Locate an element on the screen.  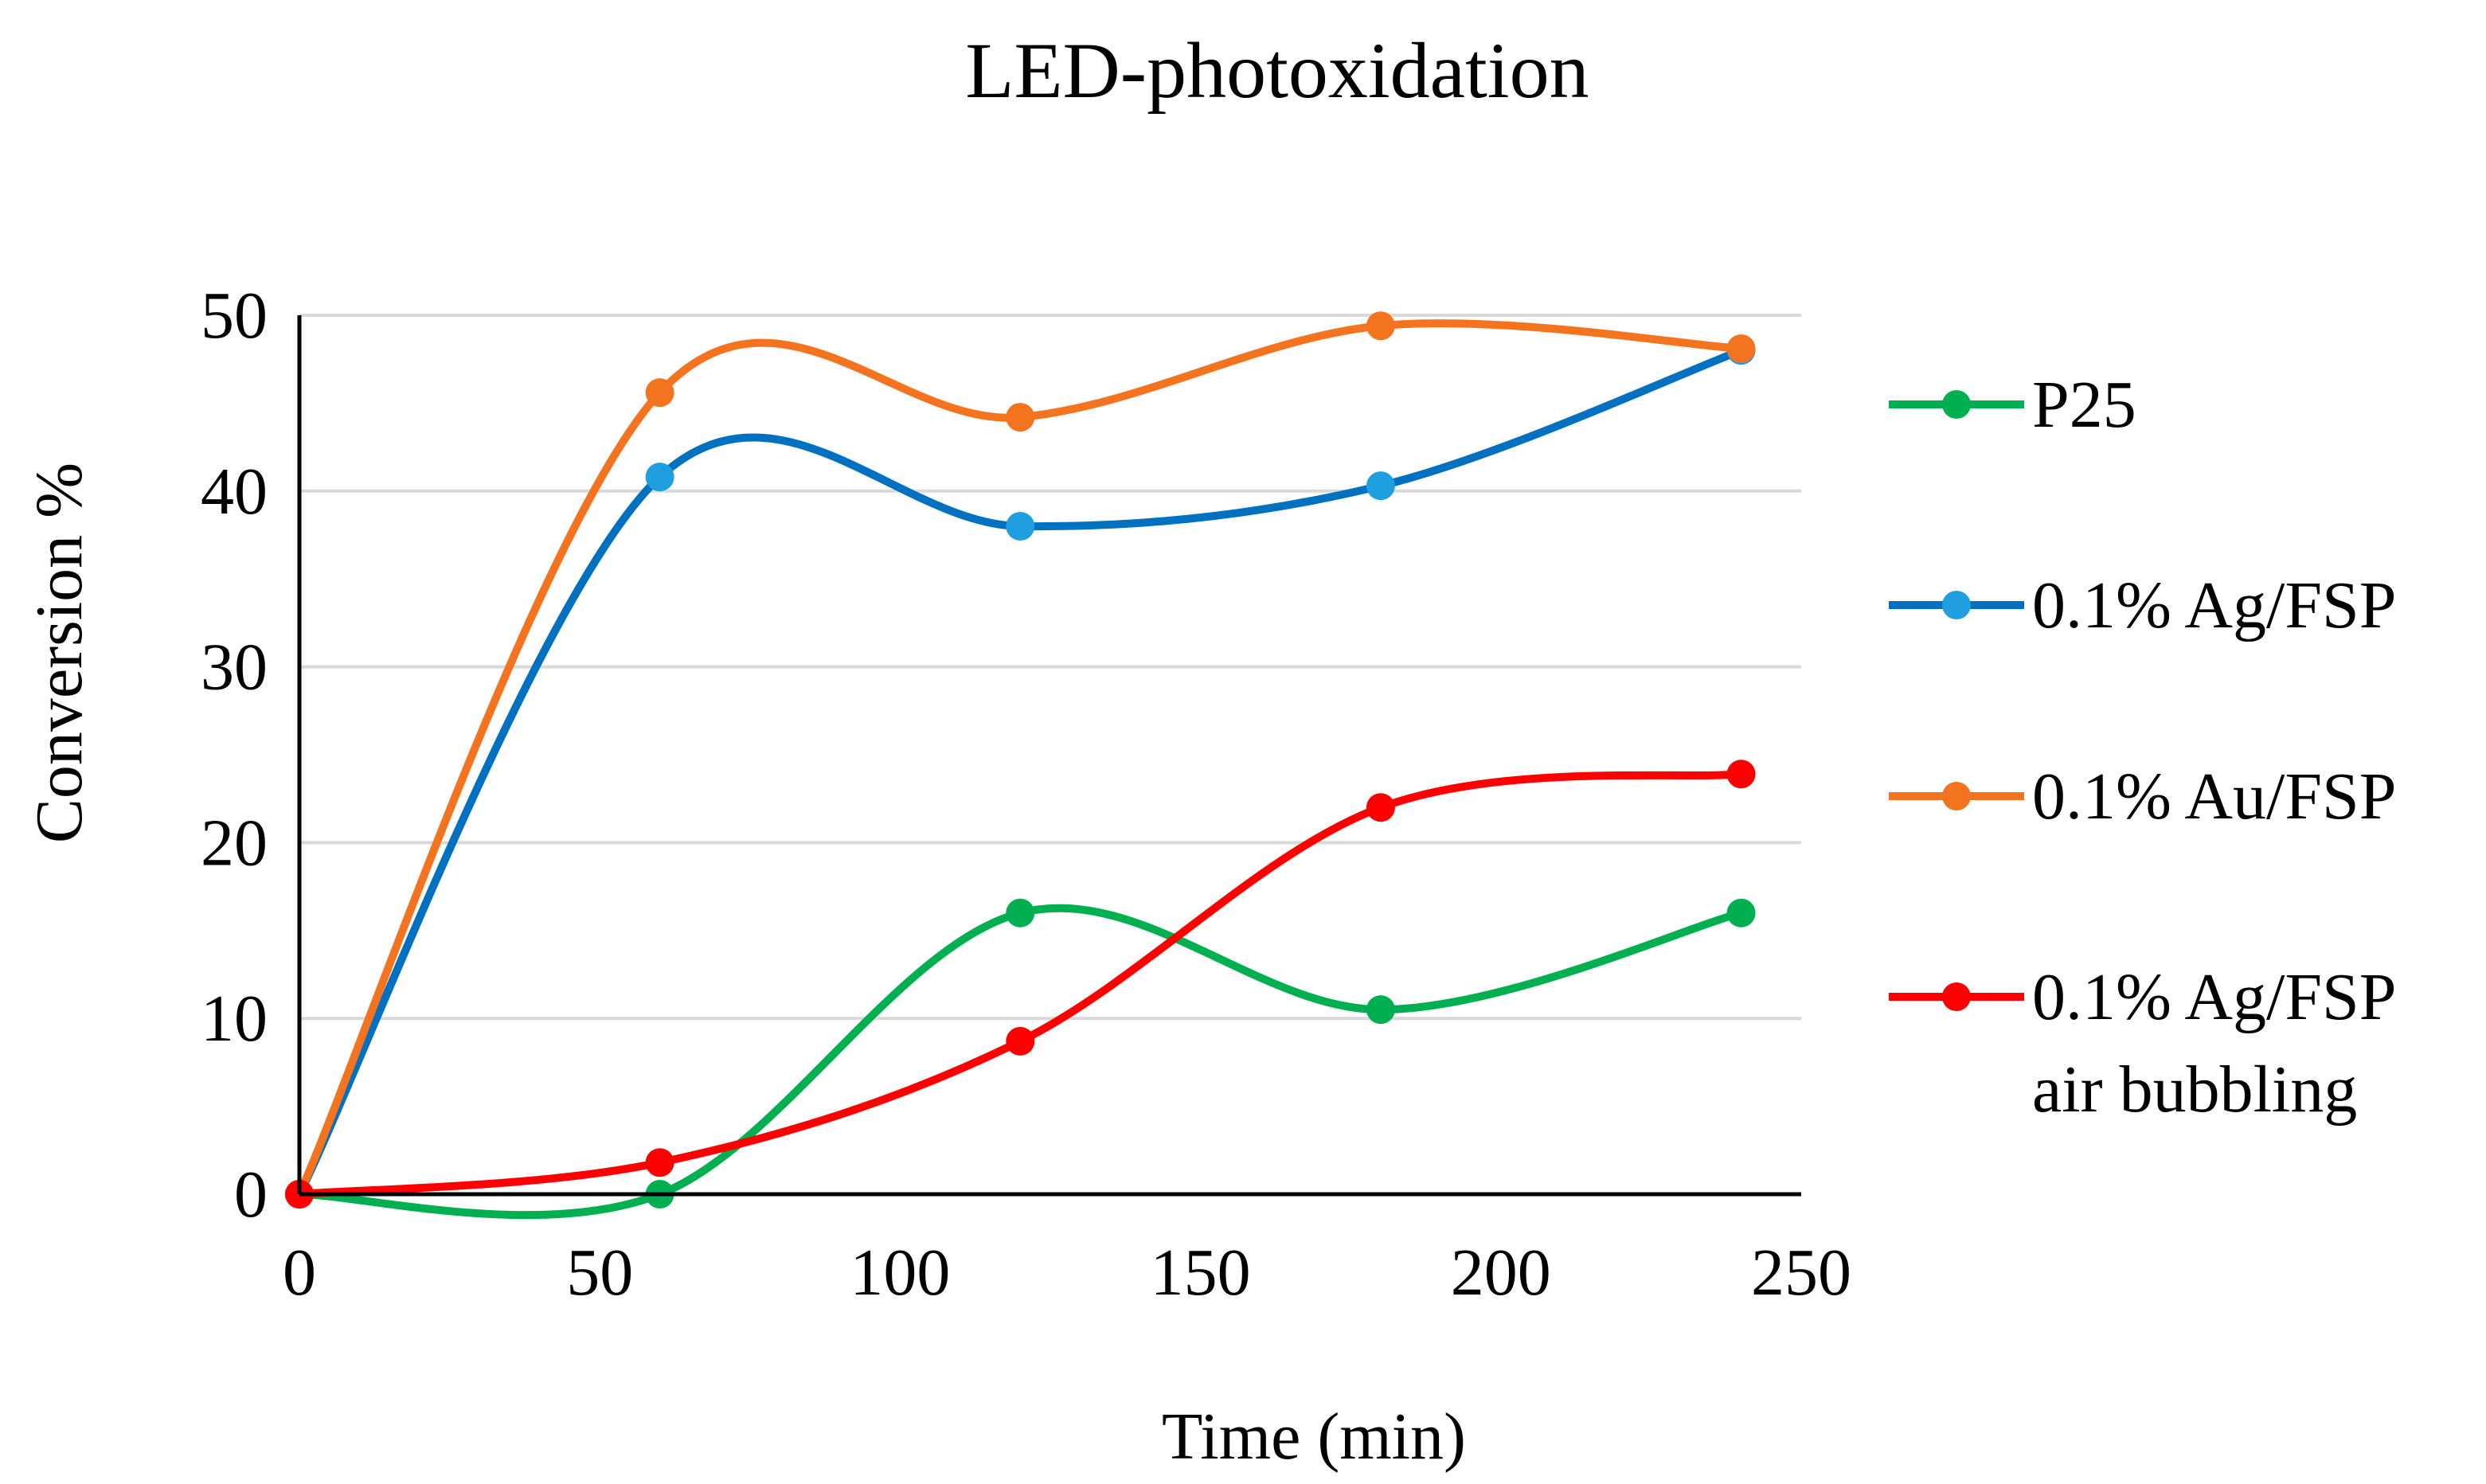
series-line-p25 is located at coordinates (1020, 1062).